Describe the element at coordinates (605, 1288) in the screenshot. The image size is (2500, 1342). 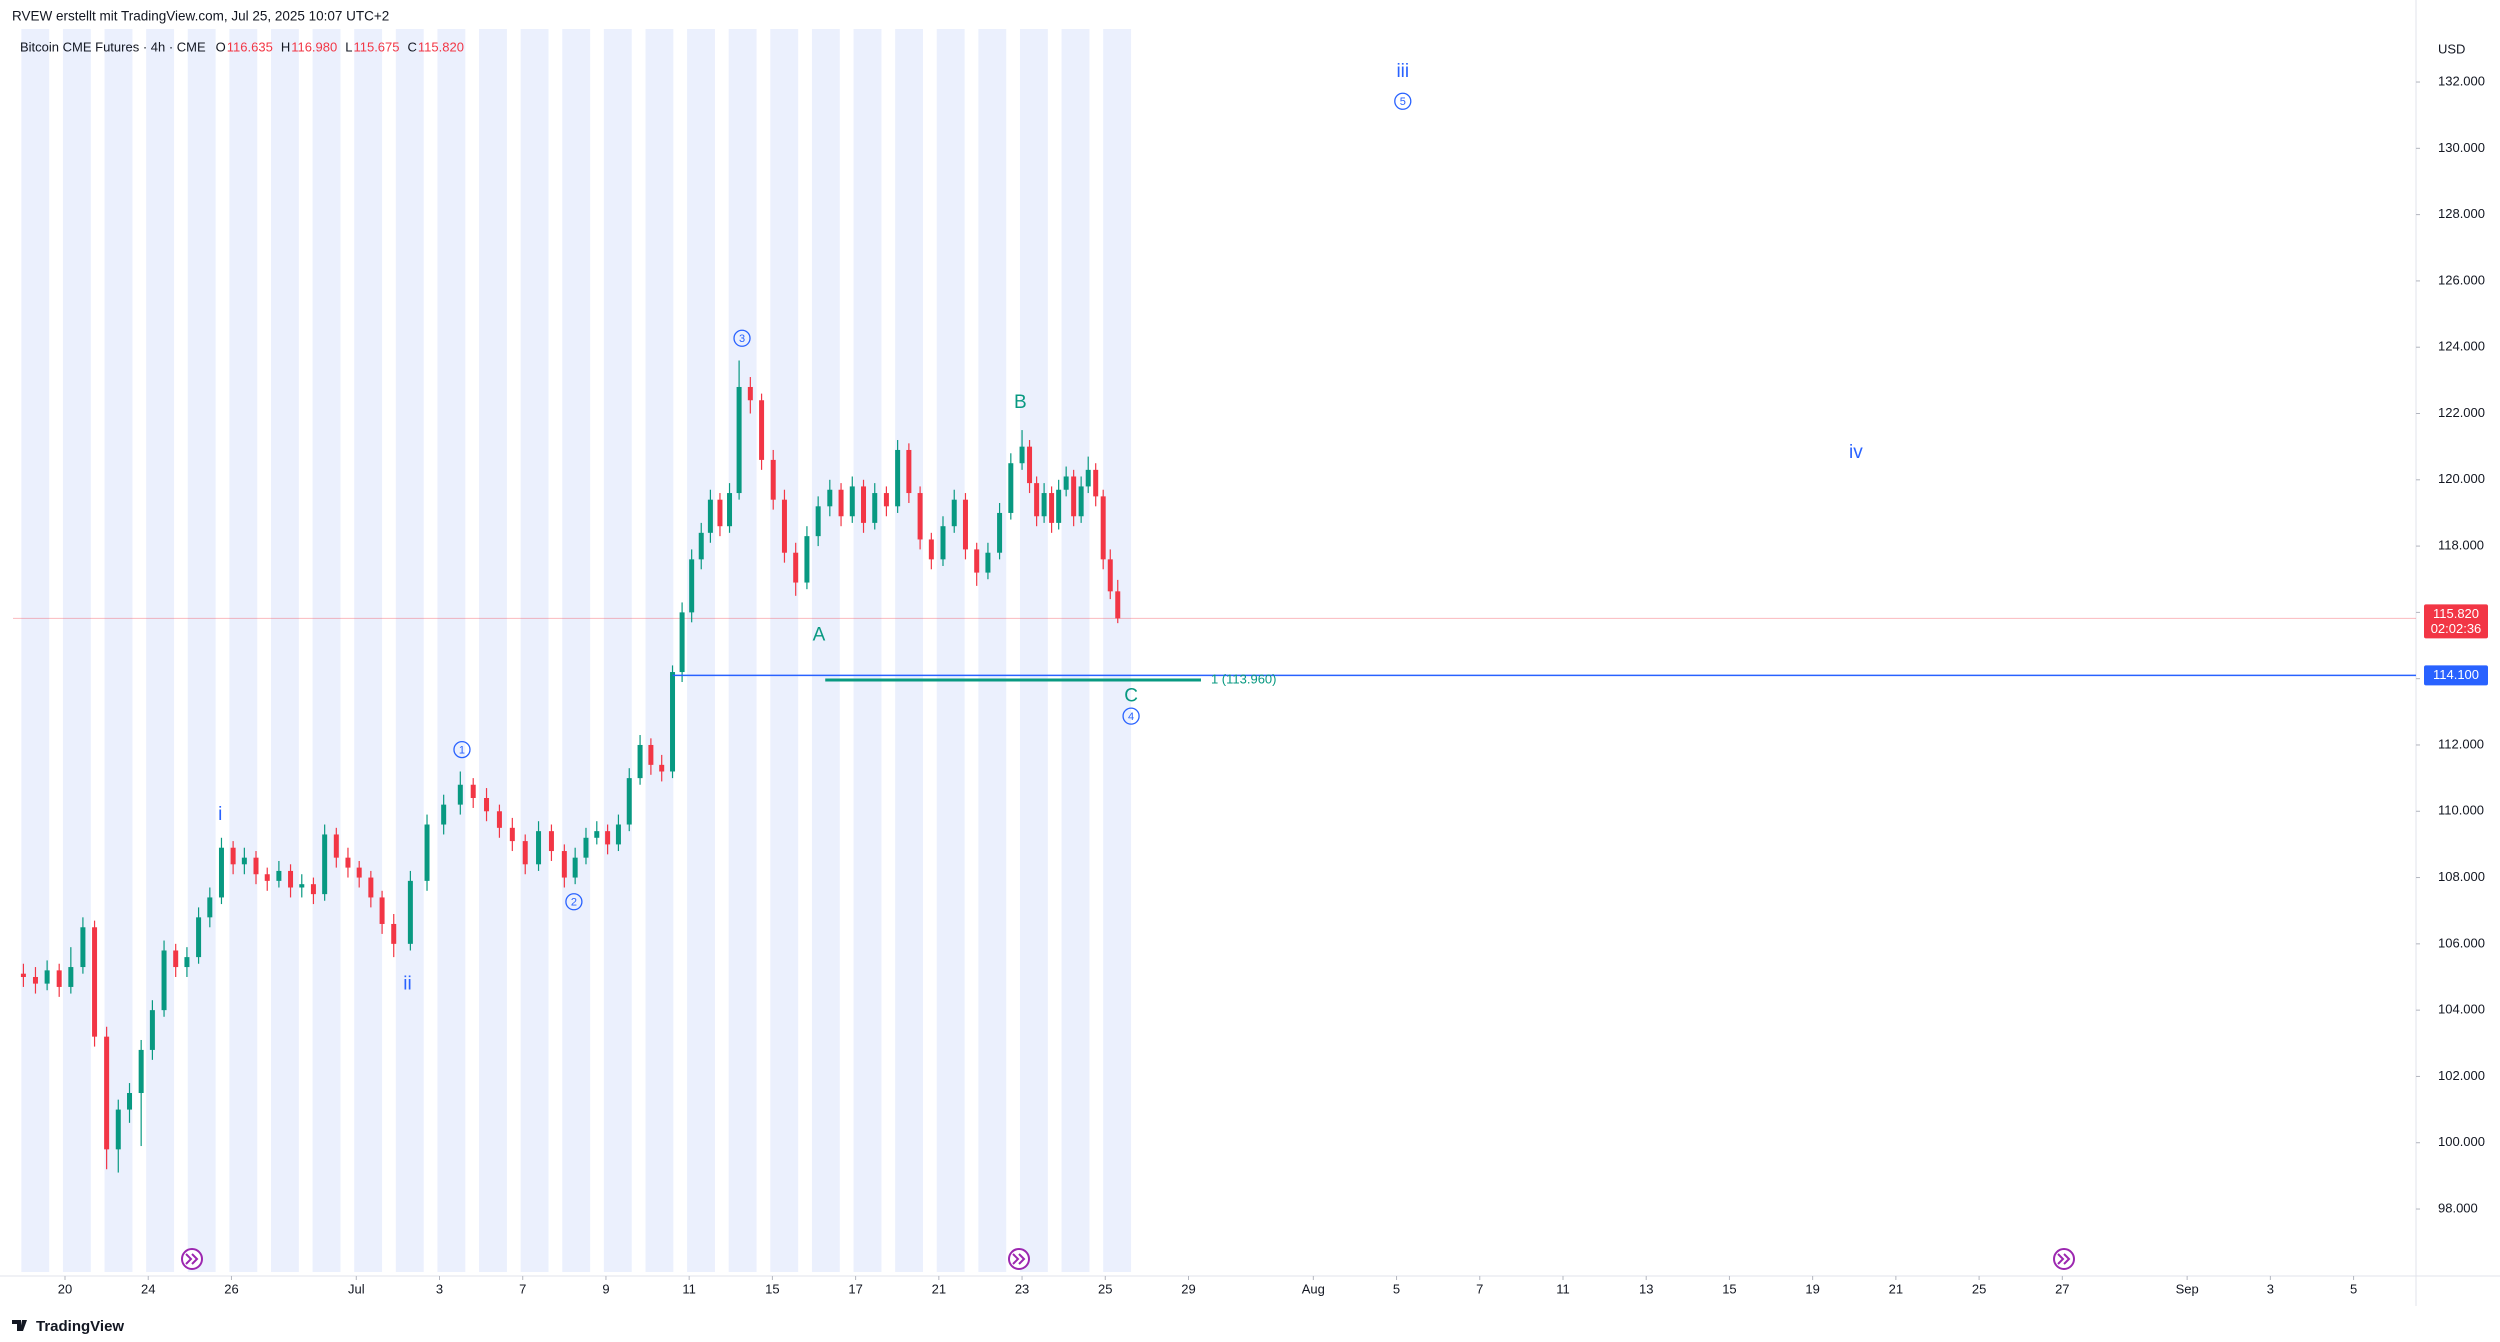
I see `x-tick-label: 9` at that location.